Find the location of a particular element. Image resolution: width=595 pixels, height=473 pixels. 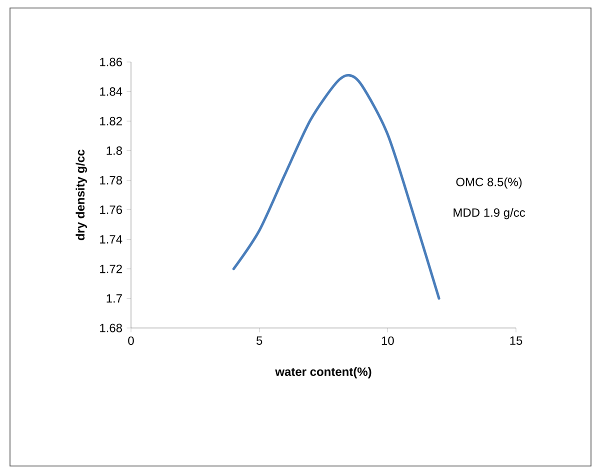

y-axis-title: dry density g/cc is located at coordinates (81, 195).